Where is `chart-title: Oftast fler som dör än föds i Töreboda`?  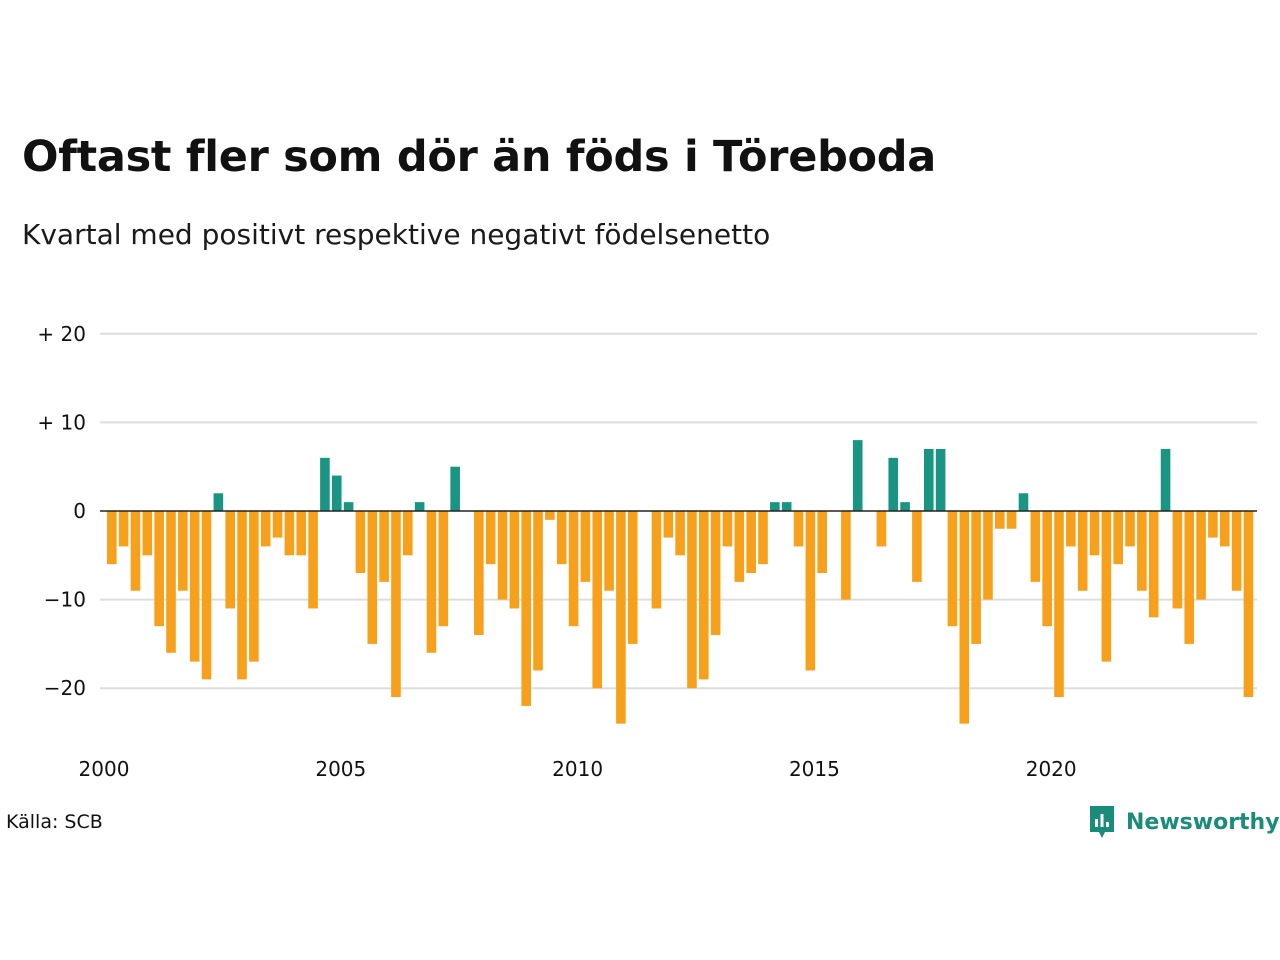 chart-title: Oftast fler som dör än föds i Töreboda is located at coordinates (479, 157).